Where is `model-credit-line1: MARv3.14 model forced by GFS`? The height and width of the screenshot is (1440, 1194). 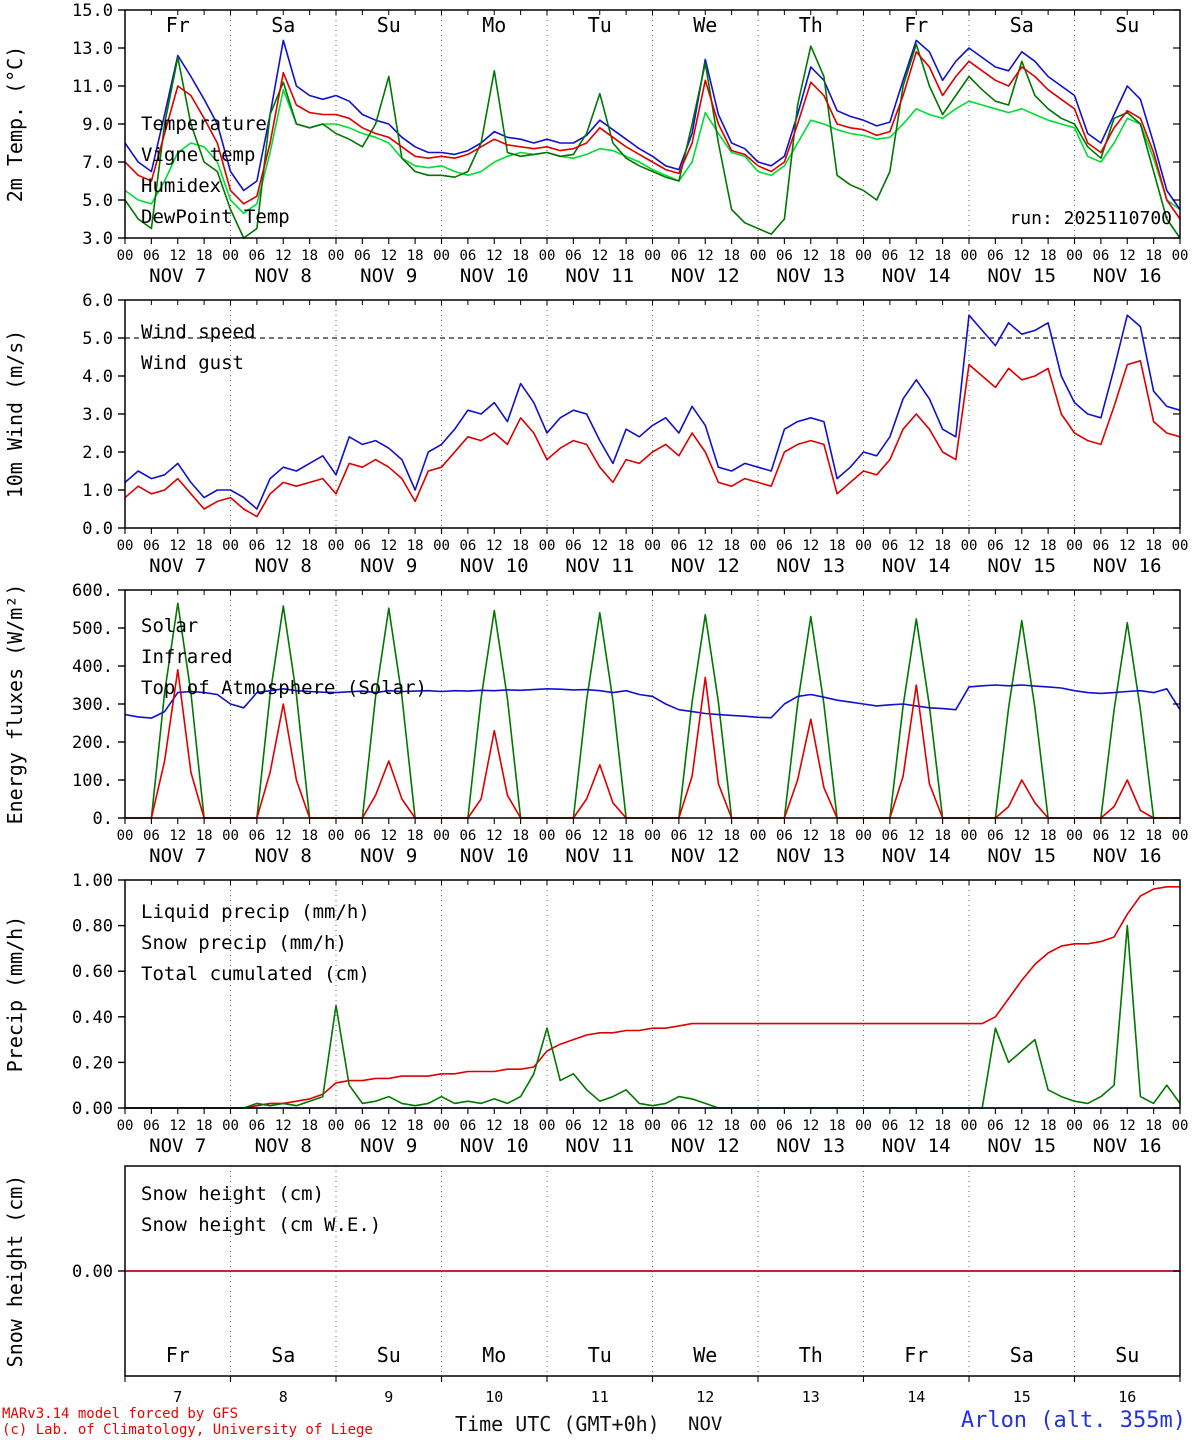 model-credit-line1: MARv3.14 model forced by GFS is located at coordinates (120, 1414).